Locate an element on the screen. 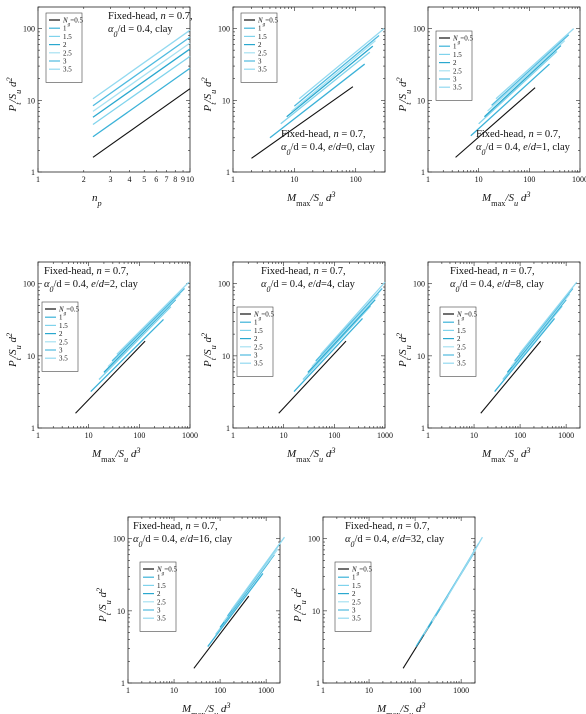 This screenshot has width=586, height=714. annotation-line-2: α0/d = 0.4, e/d=32, clay is located at coordinates (395, 541).